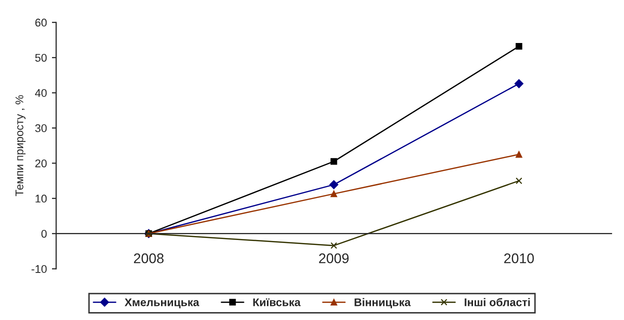 Image resolution: width=624 pixels, height=320 pixels. Describe the element at coordinates (334, 258) in the screenshot. I see `x-tick-label: 2009` at that location.